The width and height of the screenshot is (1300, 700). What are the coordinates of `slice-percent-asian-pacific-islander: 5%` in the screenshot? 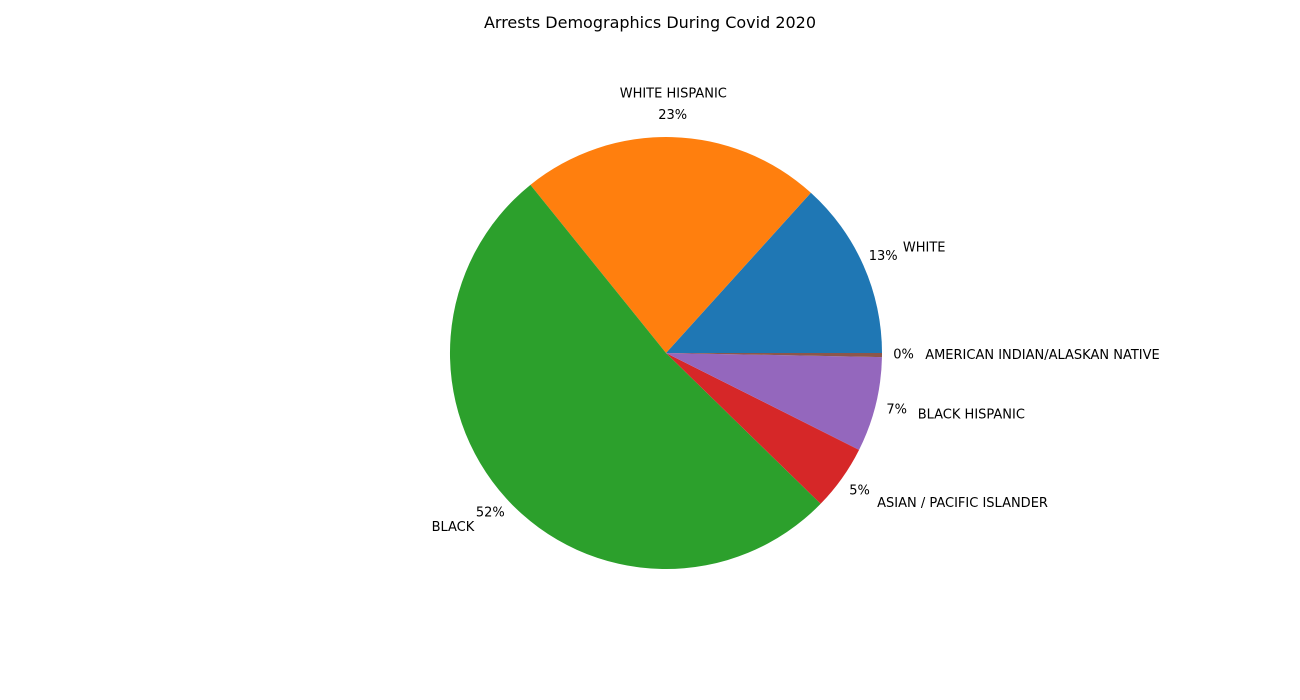 It's located at (859, 490).